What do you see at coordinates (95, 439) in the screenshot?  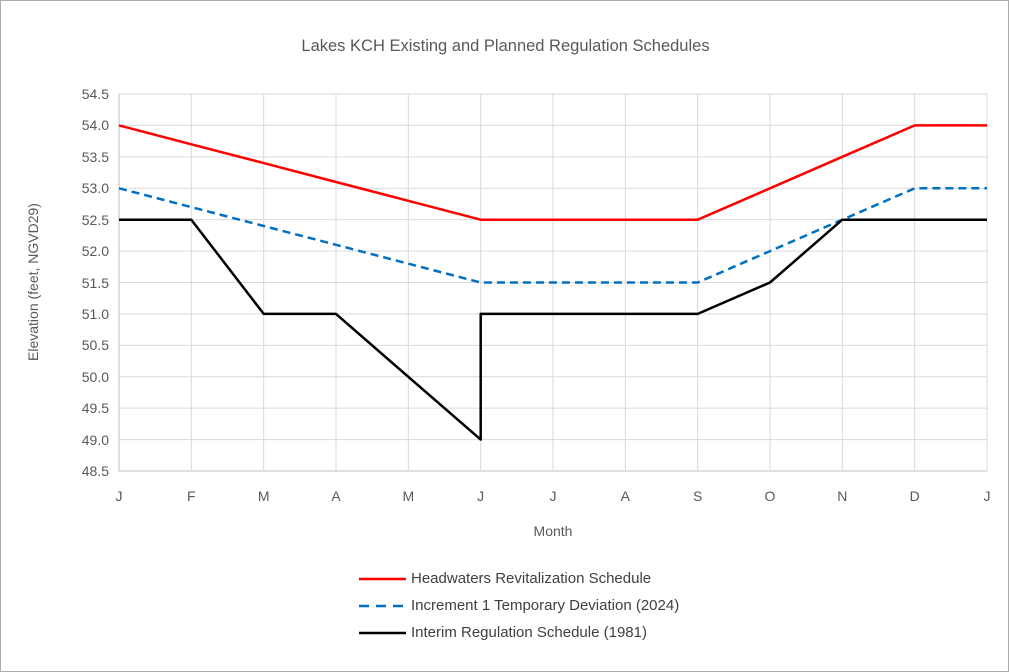 I see `y-tick-label: 49.0` at bounding box center [95, 439].